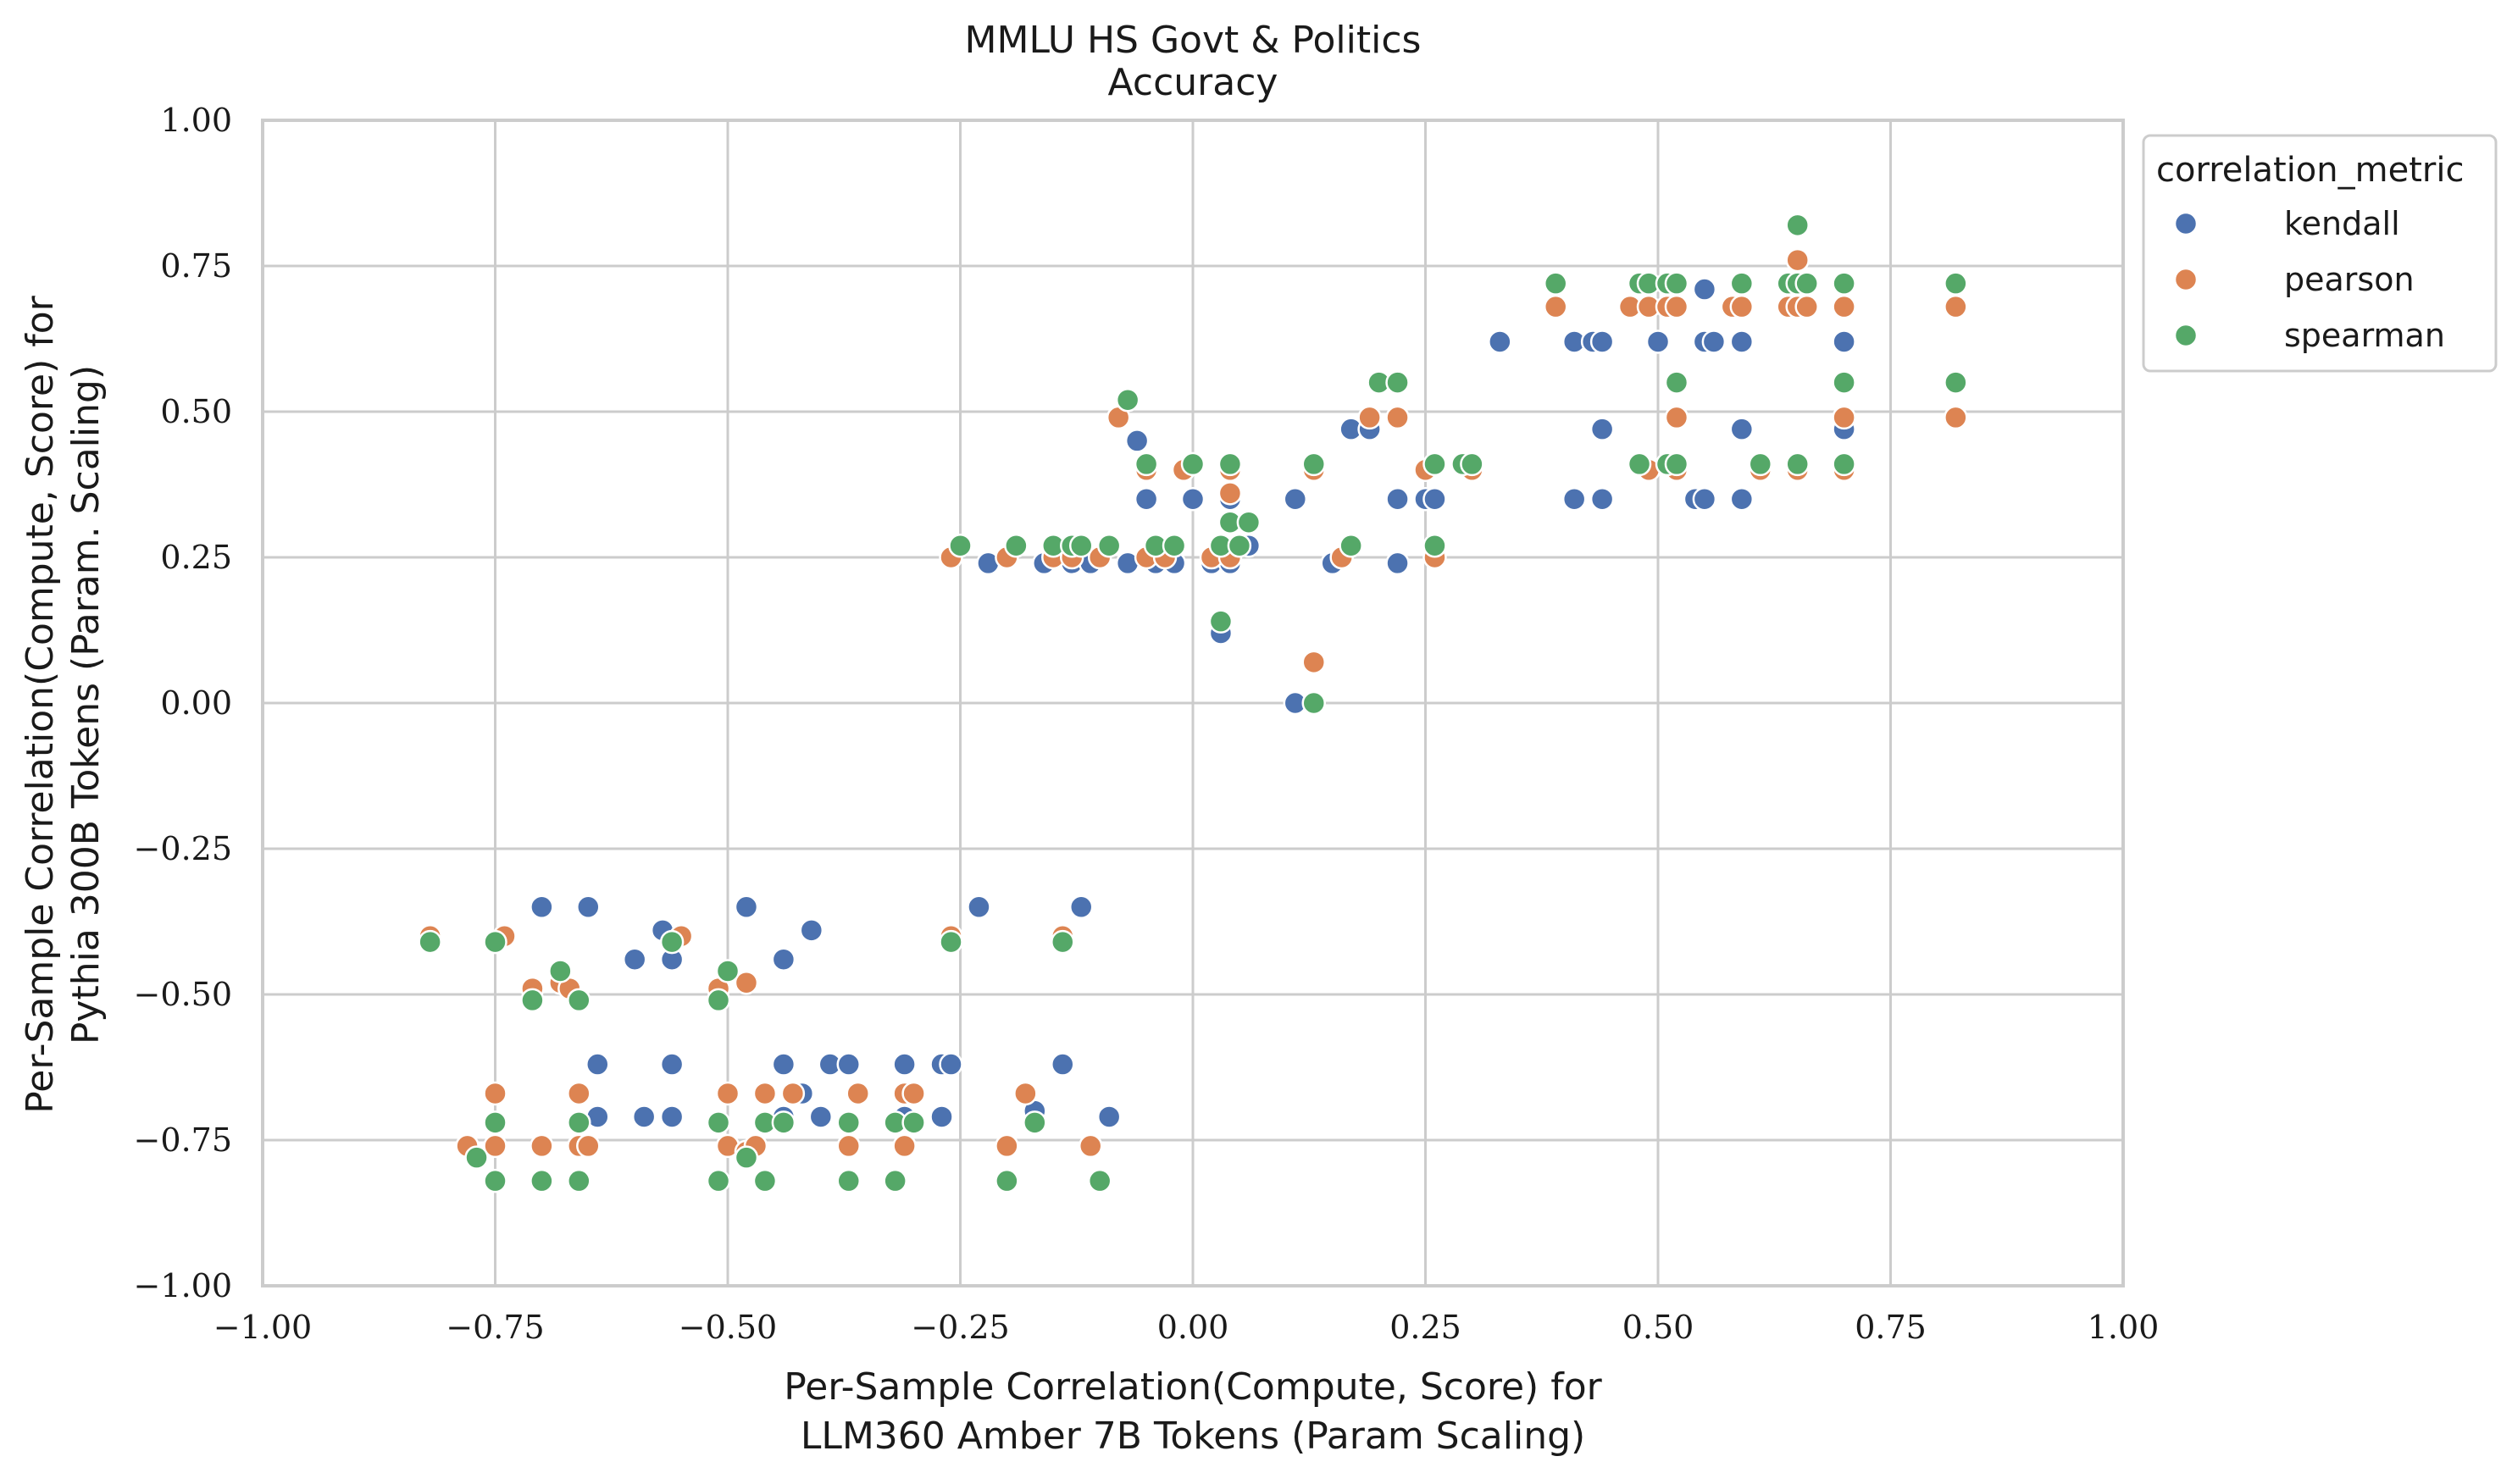 Image resolution: width=2501 pixels, height=1484 pixels. I want to click on y-tick-label: 0.00, so click(196, 703).